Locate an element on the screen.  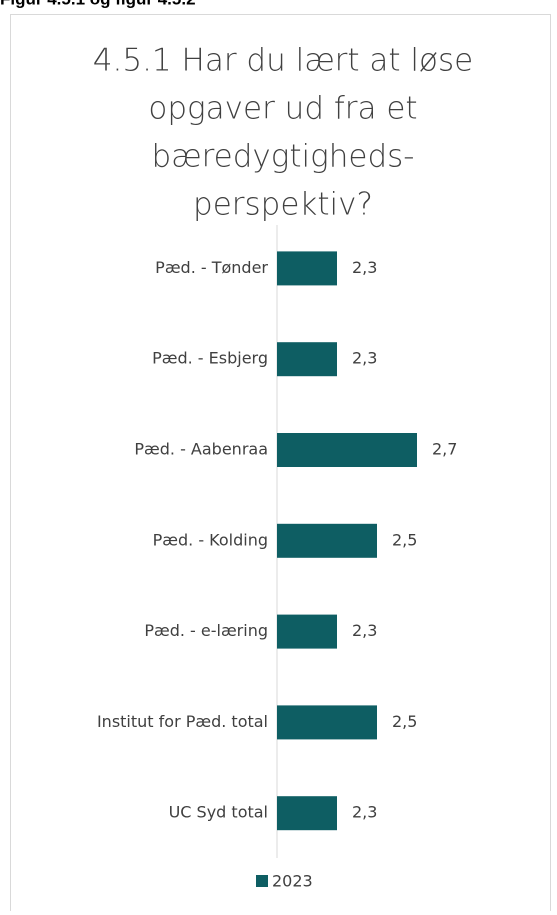
category-label: Institut for Pæd. total is located at coordinates (182, 721).